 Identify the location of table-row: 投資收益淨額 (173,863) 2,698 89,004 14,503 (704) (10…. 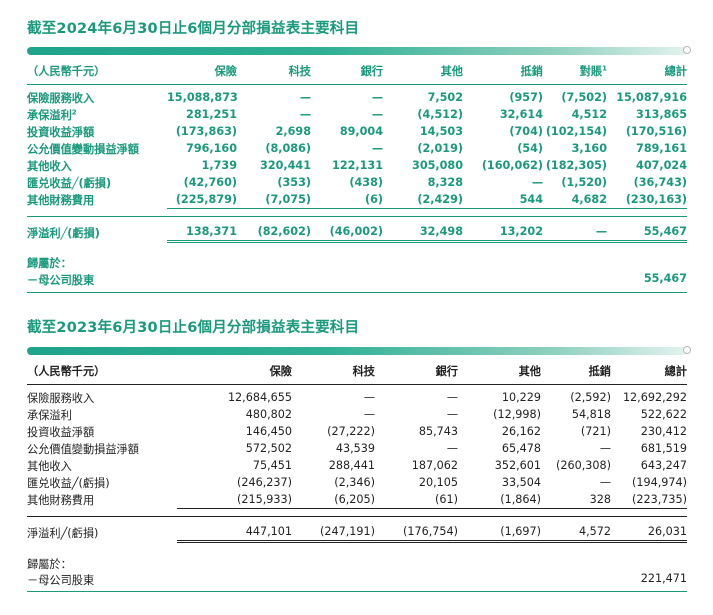
(357, 131).